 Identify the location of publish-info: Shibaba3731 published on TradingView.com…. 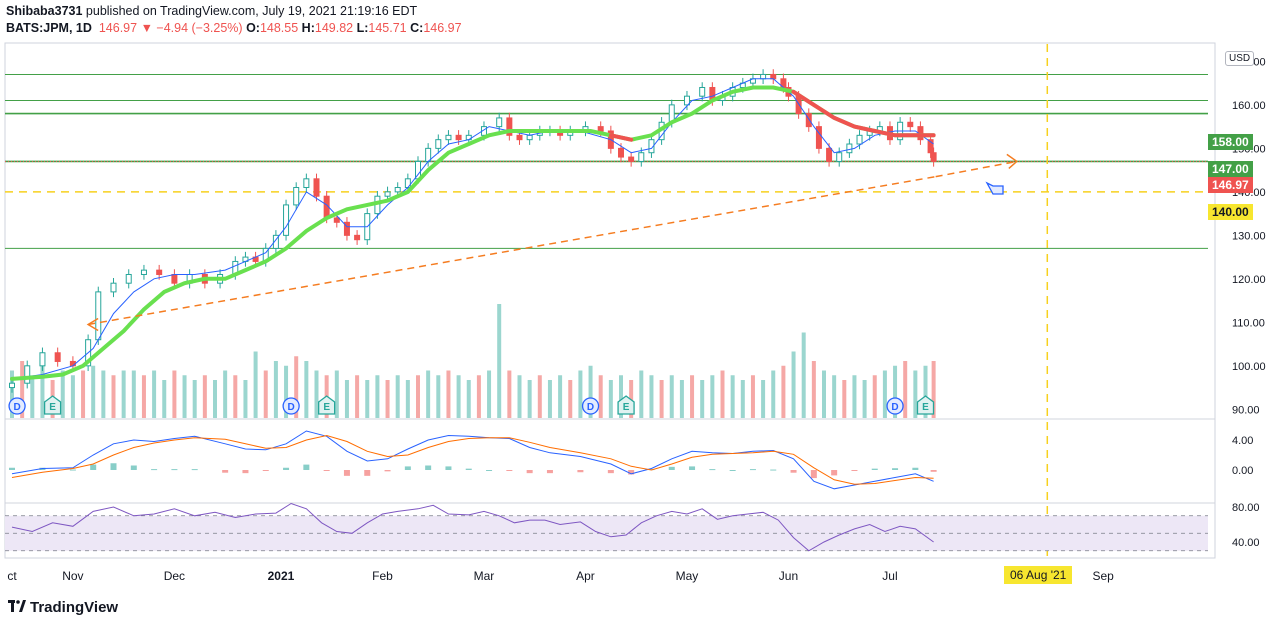
(211, 11).